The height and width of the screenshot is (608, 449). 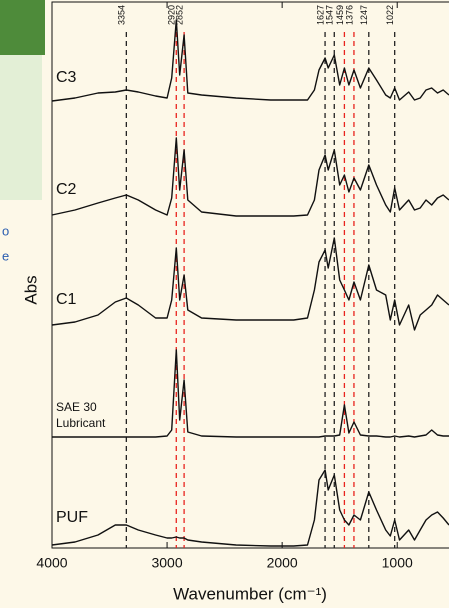 What do you see at coordinates (397, 563) in the screenshot?
I see `x-tick-label: 1000` at bounding box center [397, 563].